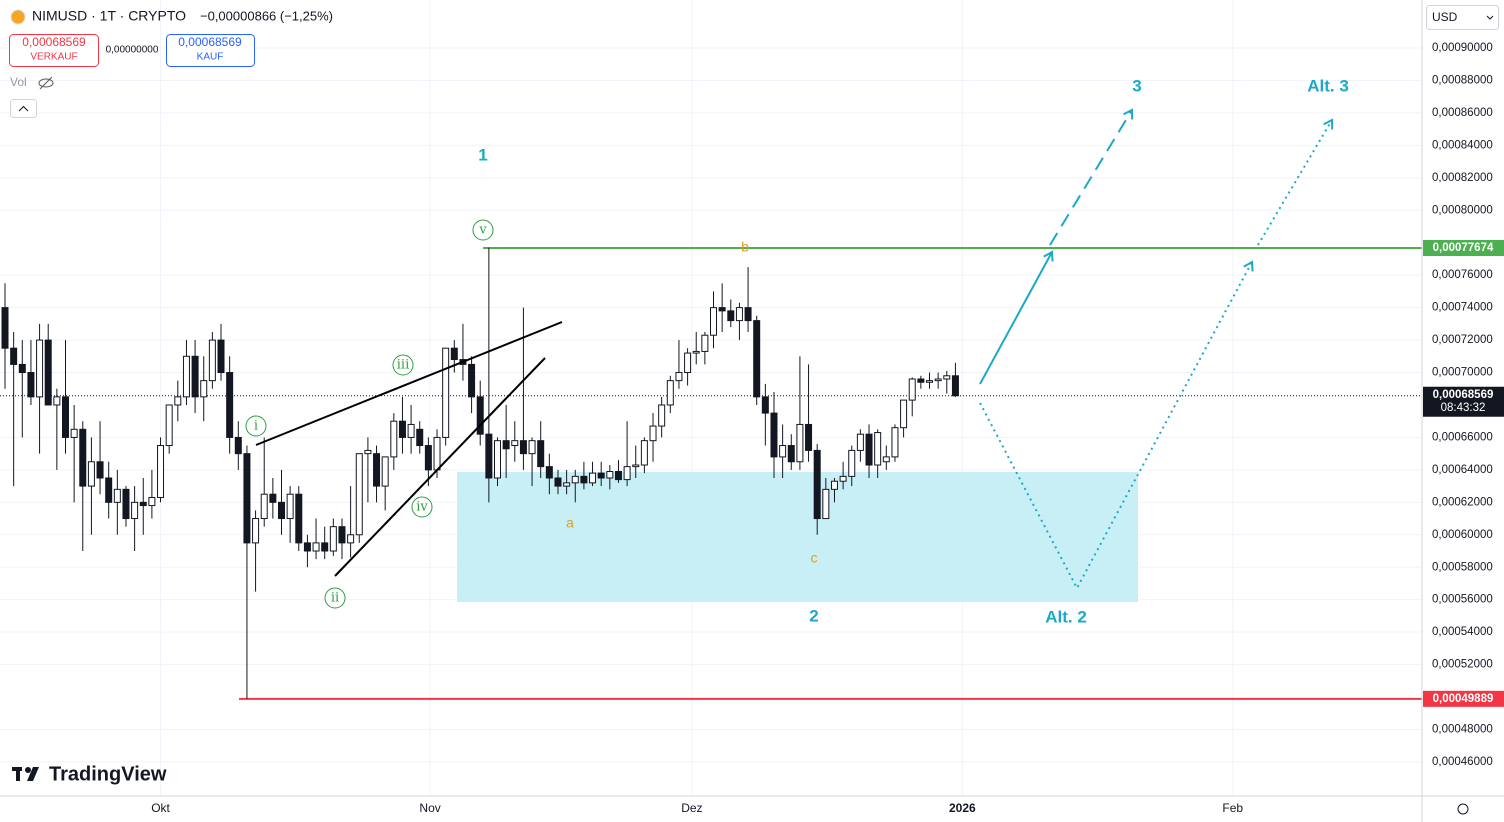 The image size is (1504, 822). I want to click on y-tick-label: 0,00070000, so click(1462, 373).